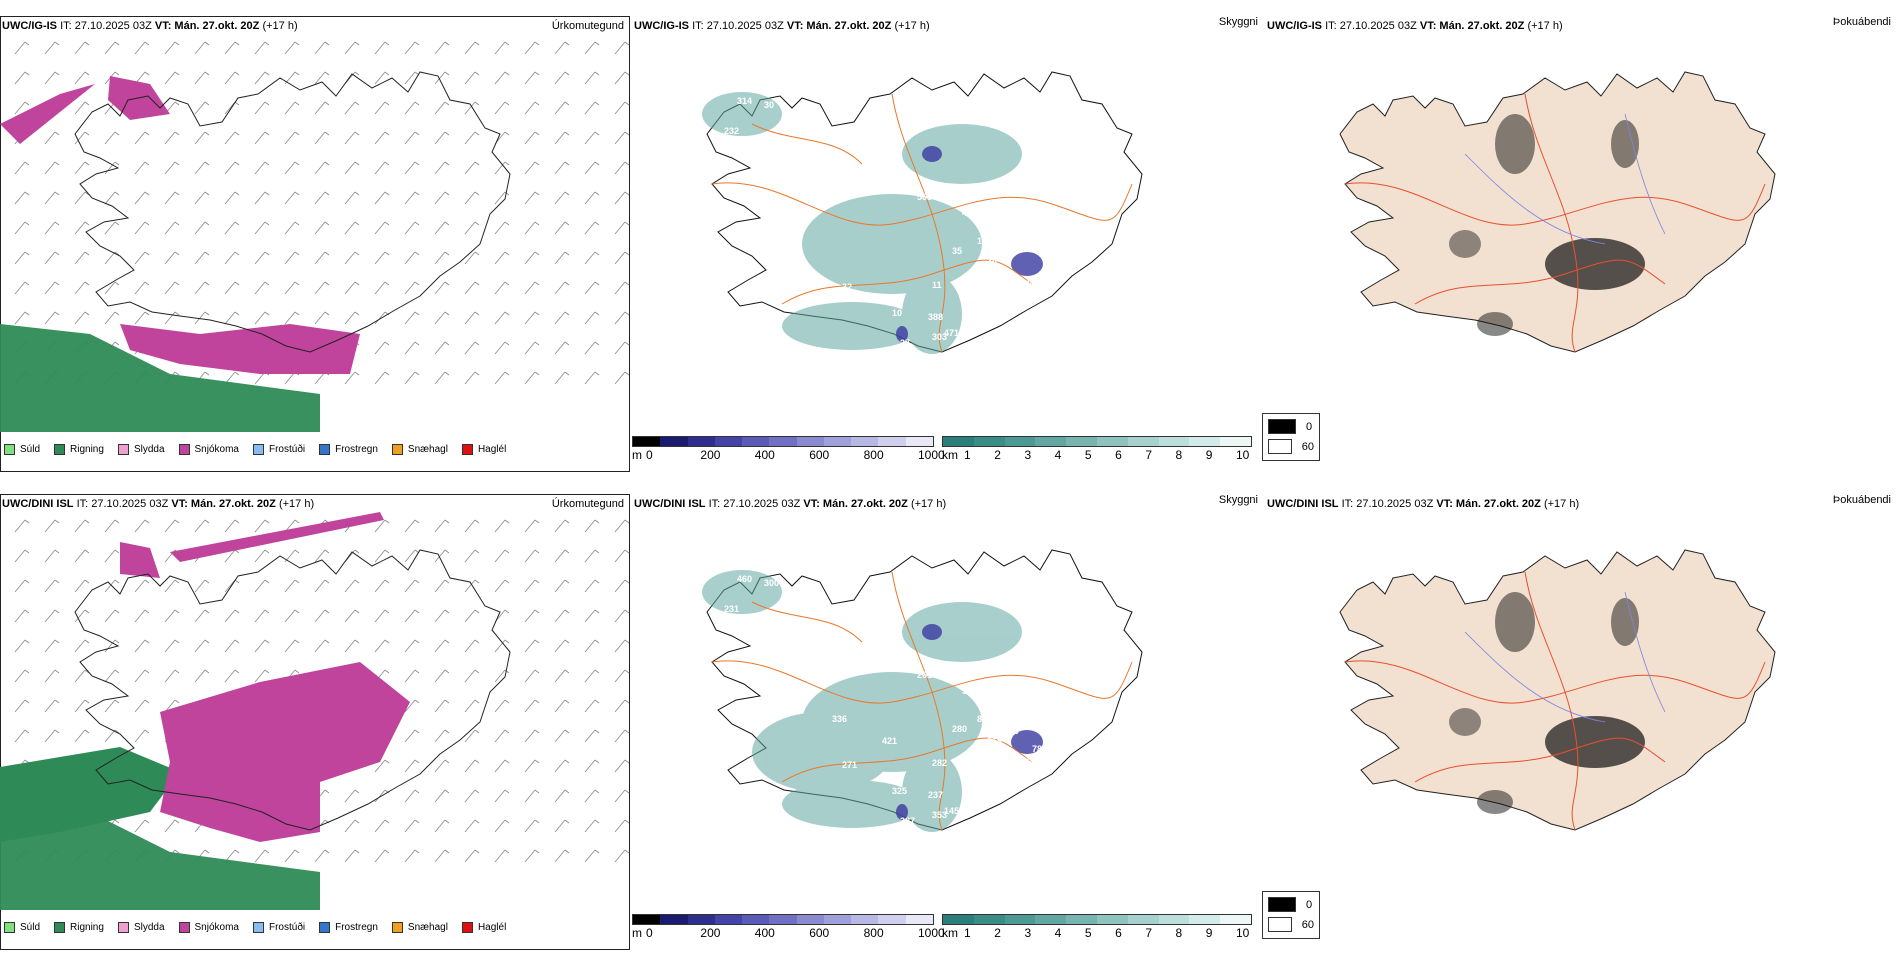 This screenshot has height=958, width=1900. I want to click on cloud-base-label: 336, so click(839, 719).